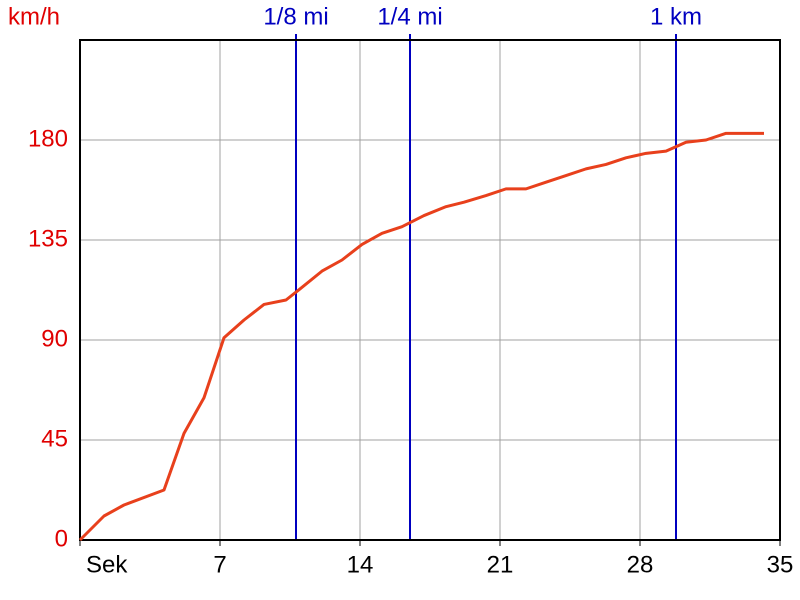 The image size is (800, 600). I want to click on y-tick-label: 90, so click(54, 338).